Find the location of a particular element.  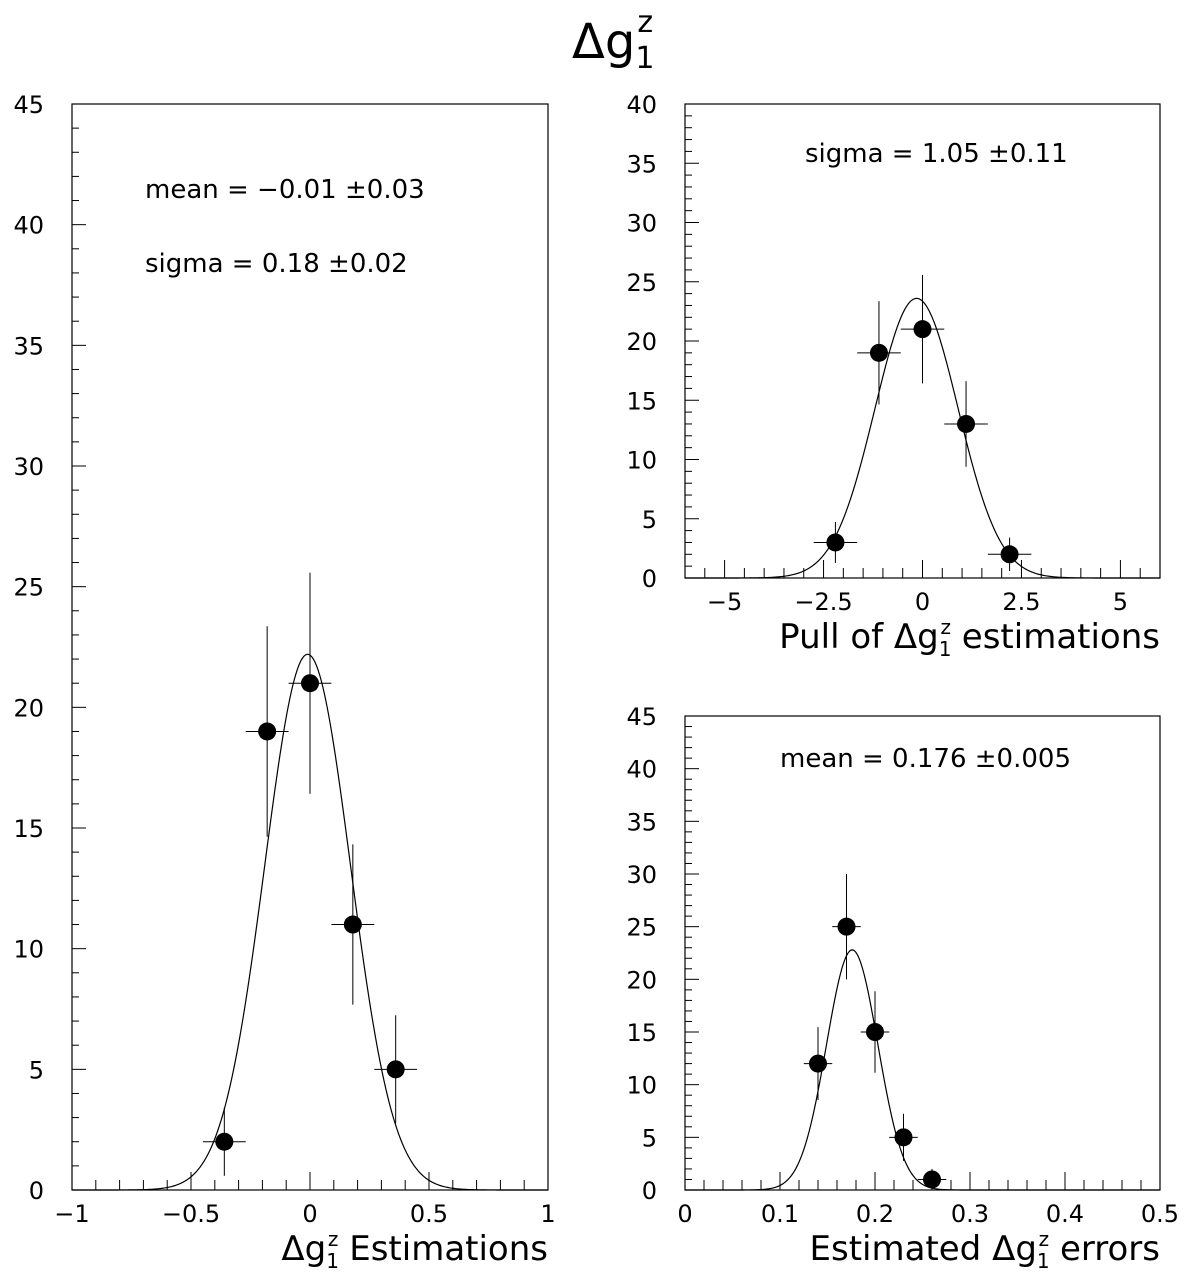

stat-label: sigma = 1.05 is located at coordinates (896, 154).